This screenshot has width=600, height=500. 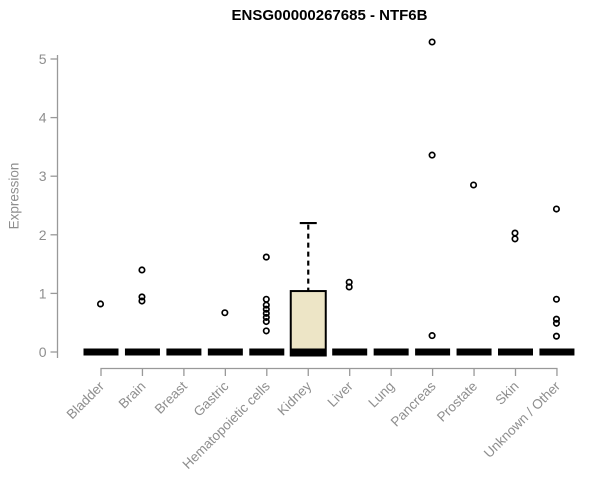 I want to click on y-tick-label: 5, so click(x=43, y=59).